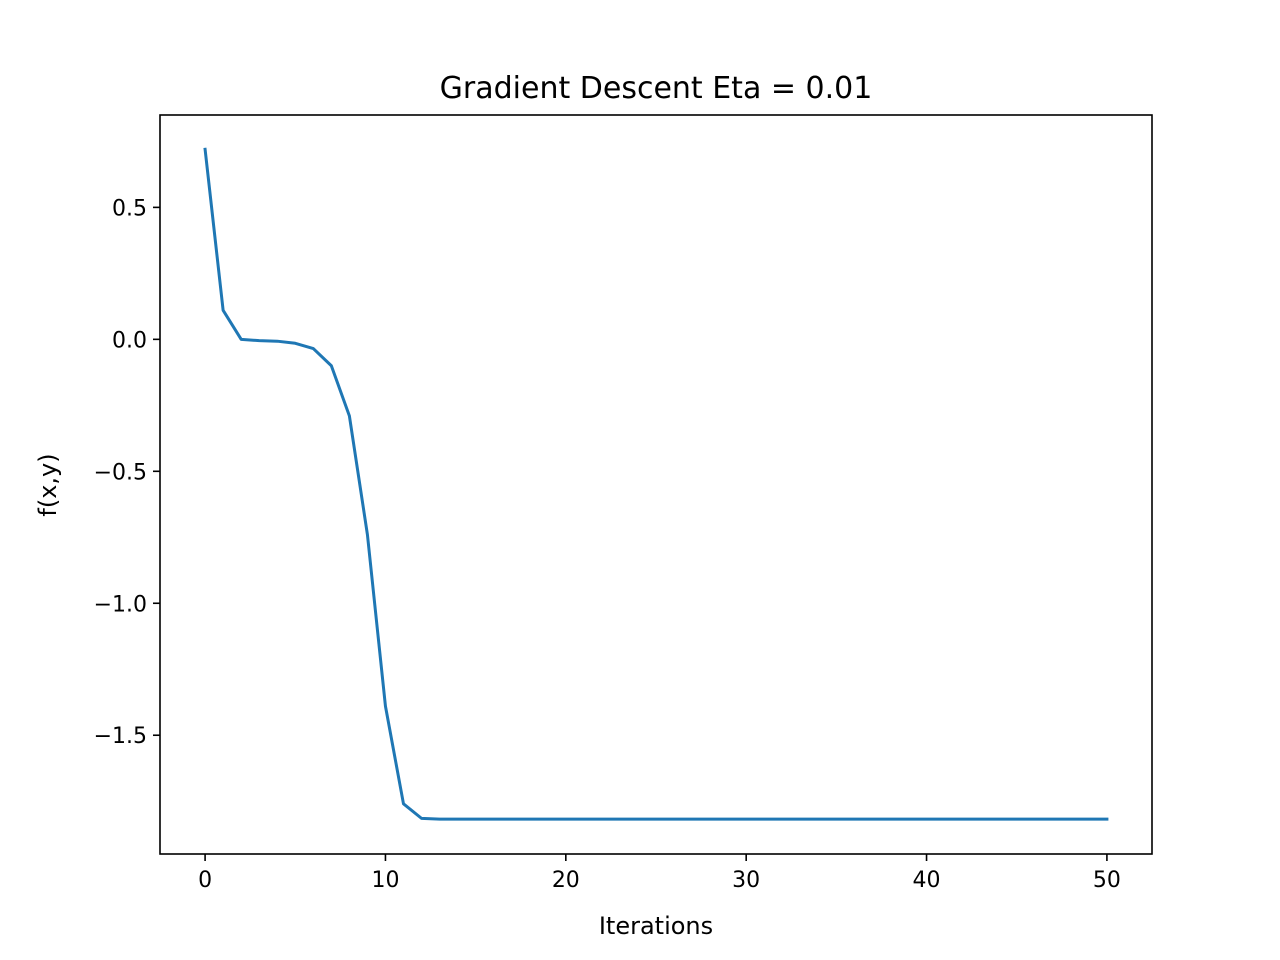  What do you see at coordinates (48, 484) in the screenshot?
I see `y-axis-label: f(x,y)` at bounding box center [48, 484].